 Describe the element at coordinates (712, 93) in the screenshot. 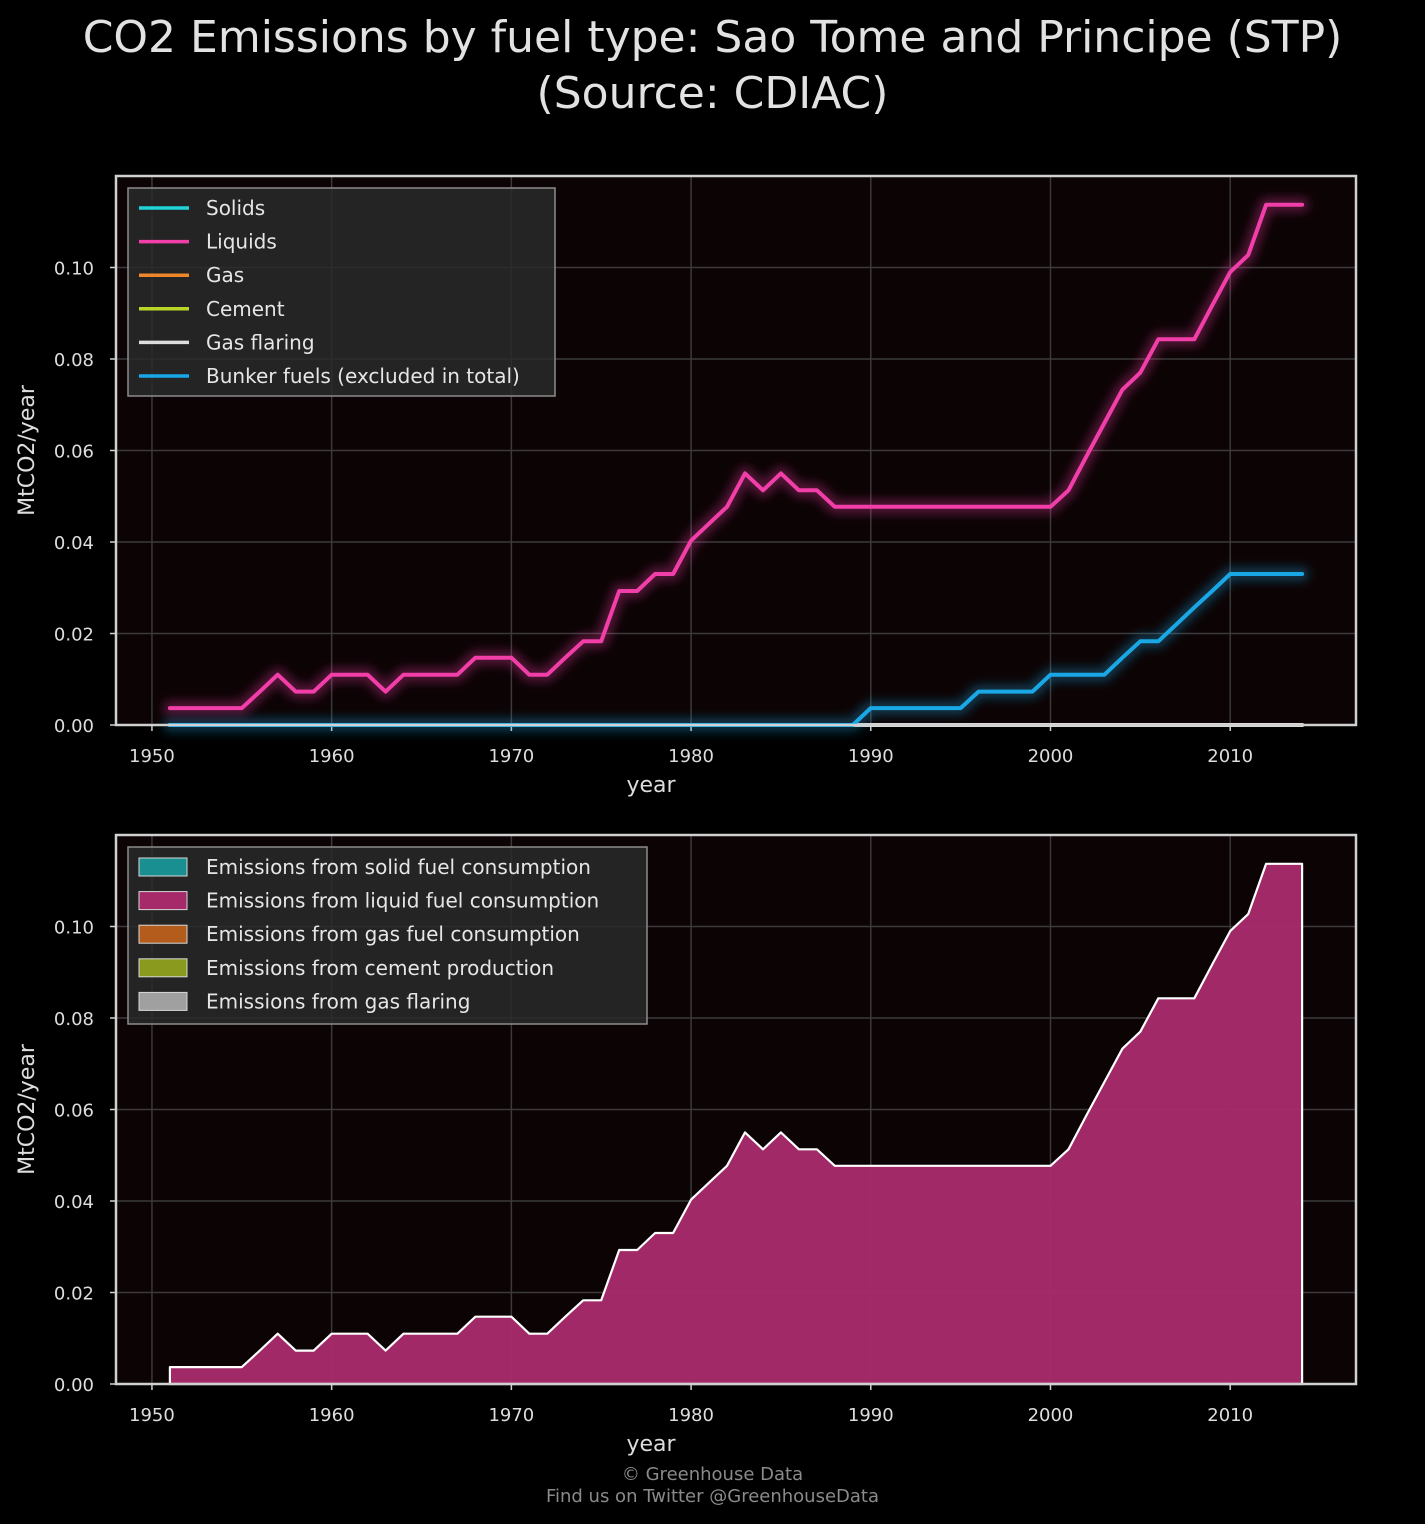

I see `chart-title-line-2: (Source: CDIAC)` at that location.